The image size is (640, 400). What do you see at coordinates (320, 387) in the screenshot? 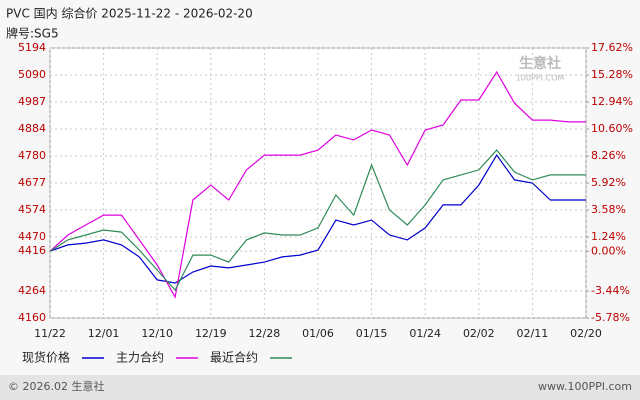
I see `footer-bar` at bounding box center [320, 387].